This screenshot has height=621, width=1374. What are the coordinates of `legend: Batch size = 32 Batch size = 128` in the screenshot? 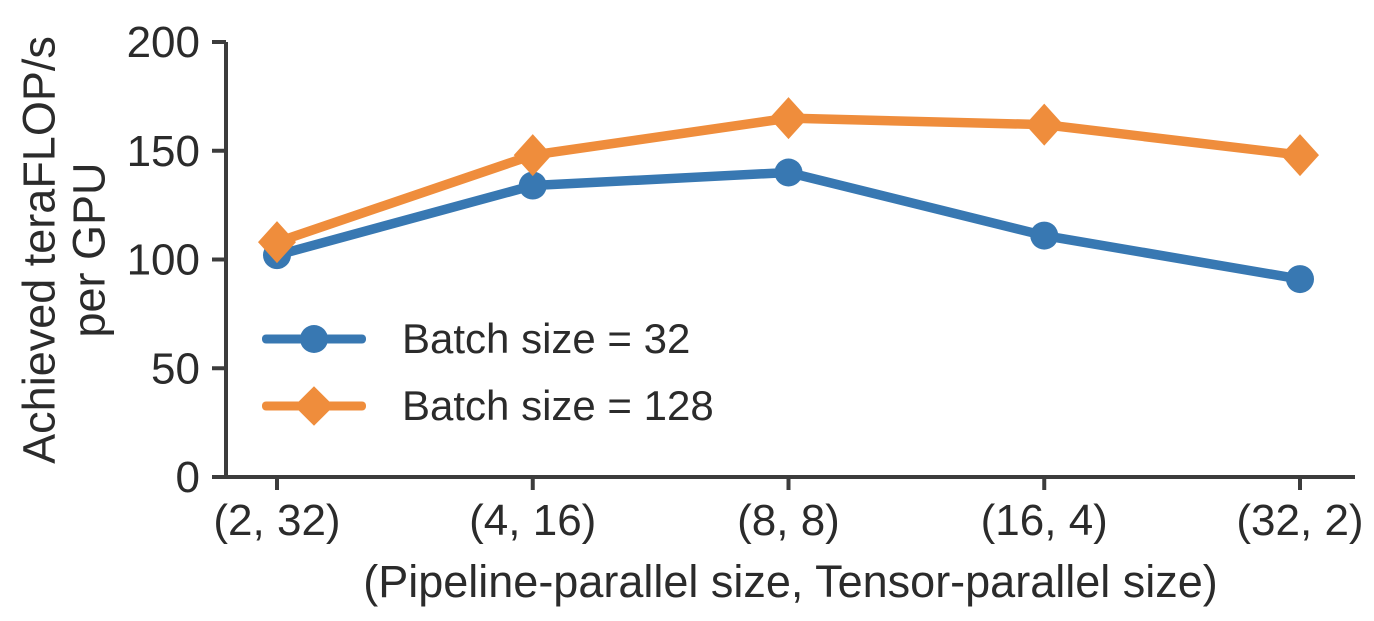 It's located at (488, 372).